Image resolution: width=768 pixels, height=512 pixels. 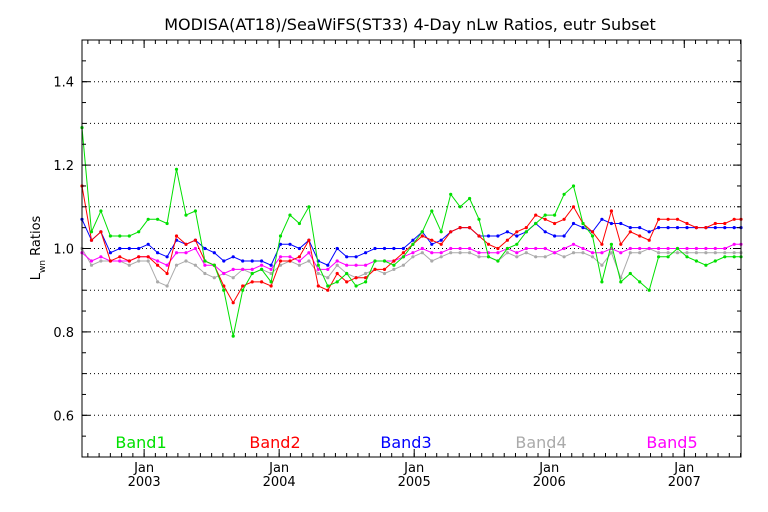 What do you see at coordinates (144, 482) in the screenshot?
I see `x-tick-year: 2003` at bounding box center [144, 482].